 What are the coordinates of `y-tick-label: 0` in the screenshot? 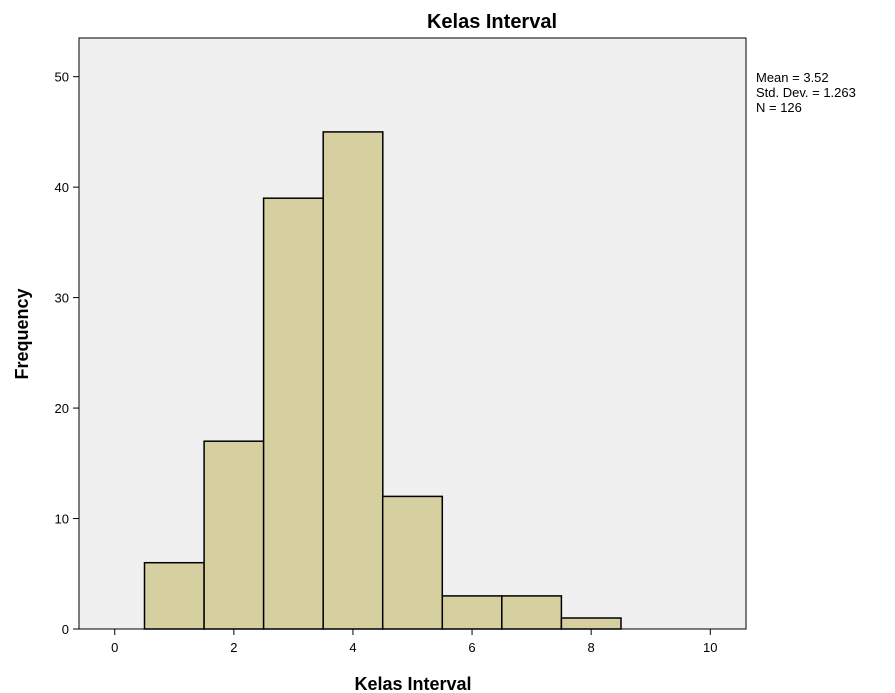 It's located at (65, 629).